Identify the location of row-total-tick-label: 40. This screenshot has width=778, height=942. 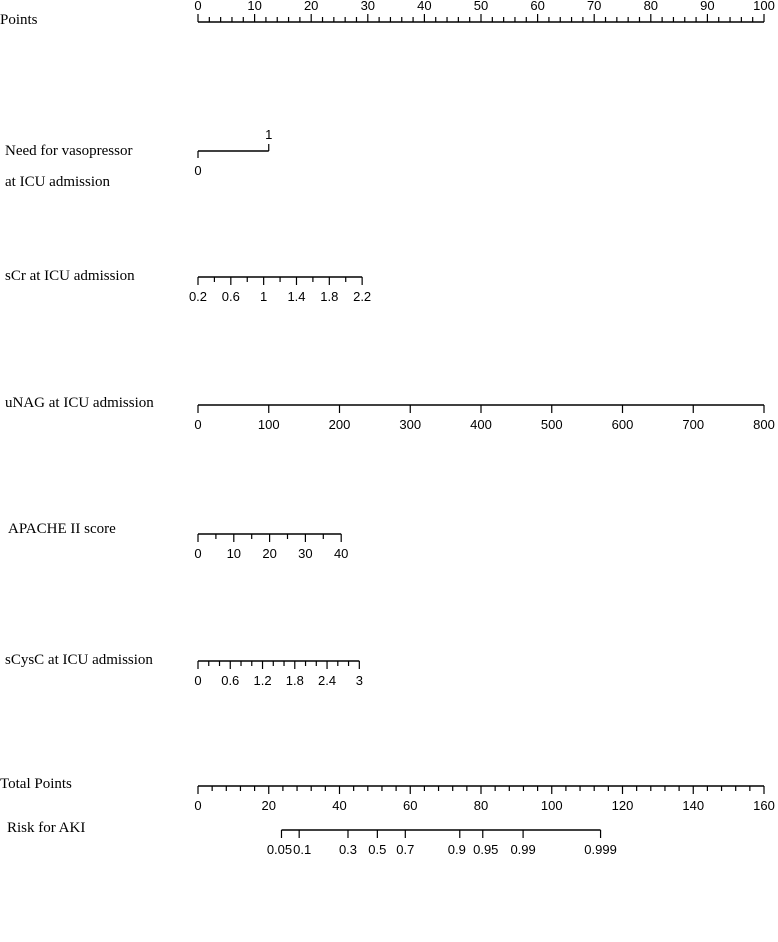
(339, 805).